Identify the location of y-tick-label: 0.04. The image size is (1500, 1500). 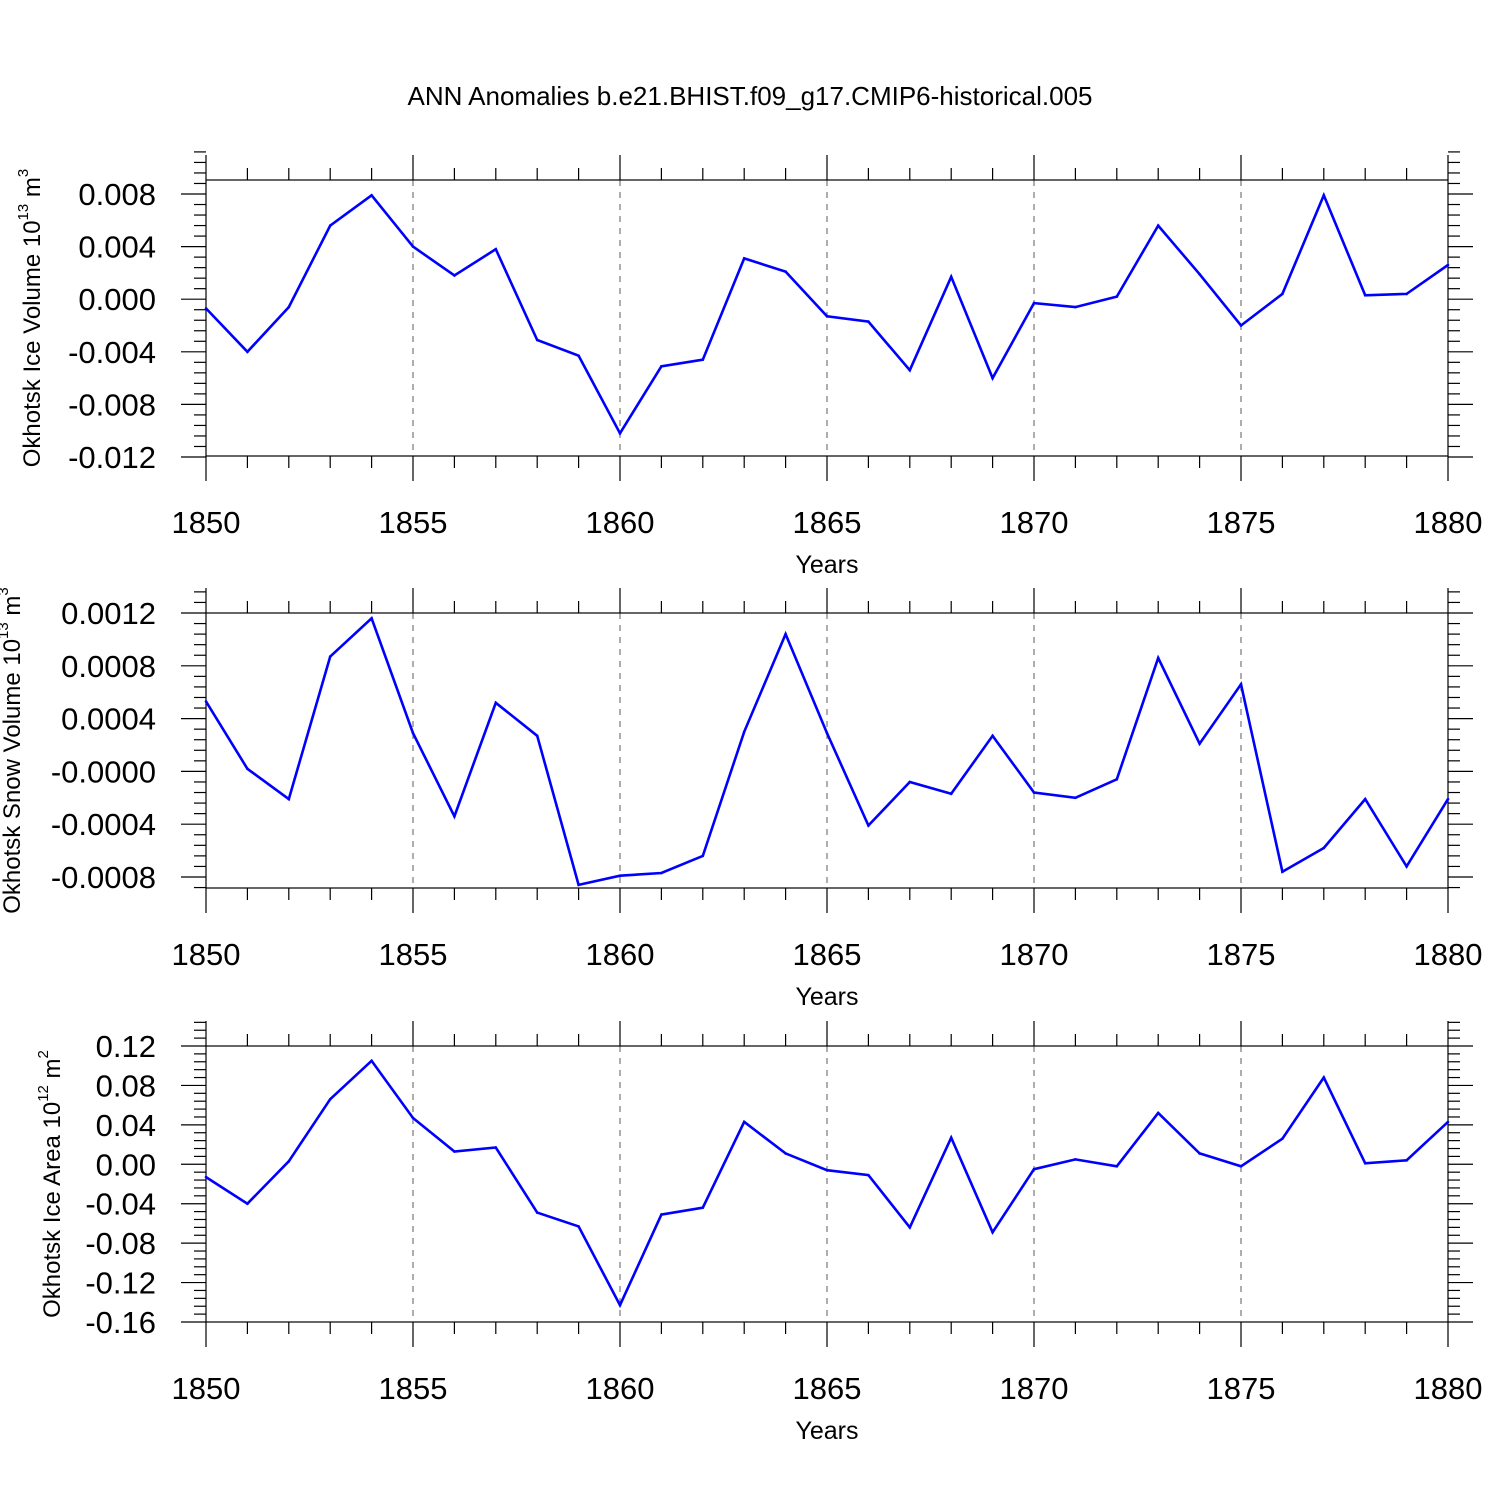
(126, 1125).